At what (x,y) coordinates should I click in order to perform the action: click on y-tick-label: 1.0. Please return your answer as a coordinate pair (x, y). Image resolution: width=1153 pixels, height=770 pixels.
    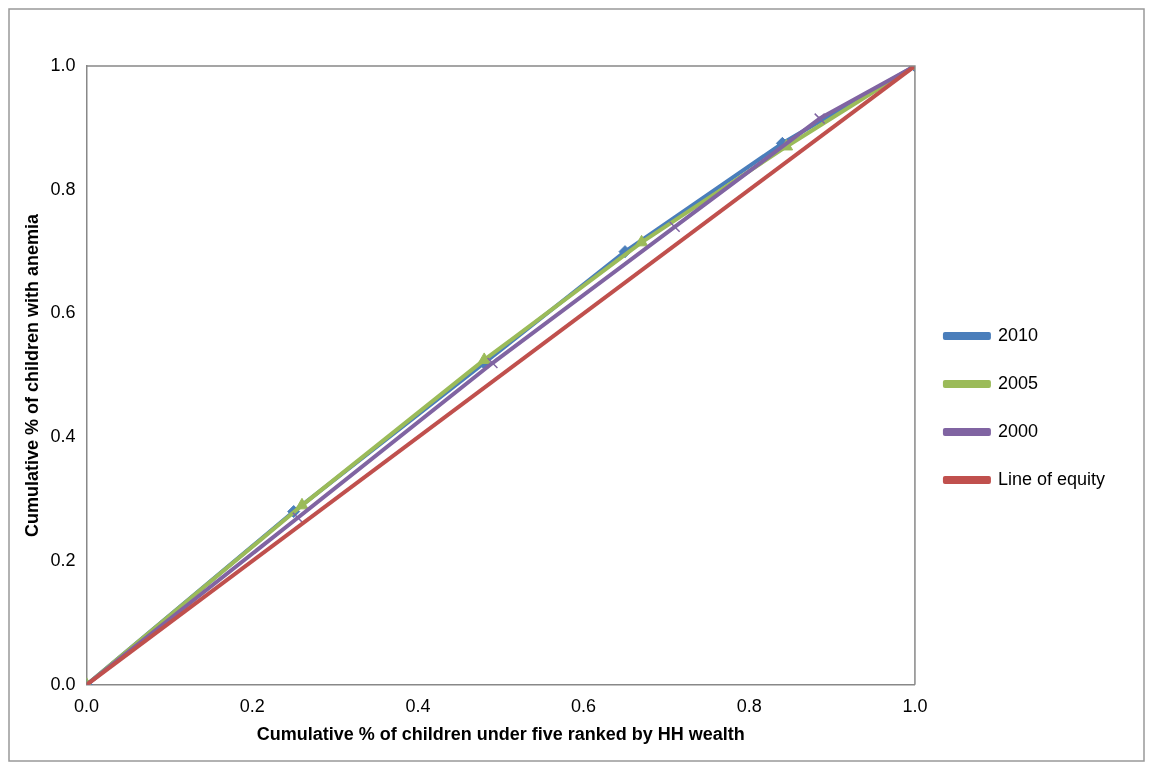
    Looking at the image, I should click on (63, 64).